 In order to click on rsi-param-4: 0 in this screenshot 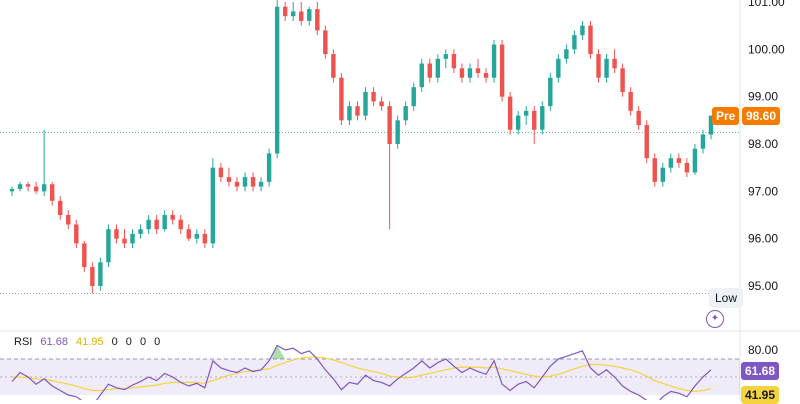, I will do `click(157, 342)`.